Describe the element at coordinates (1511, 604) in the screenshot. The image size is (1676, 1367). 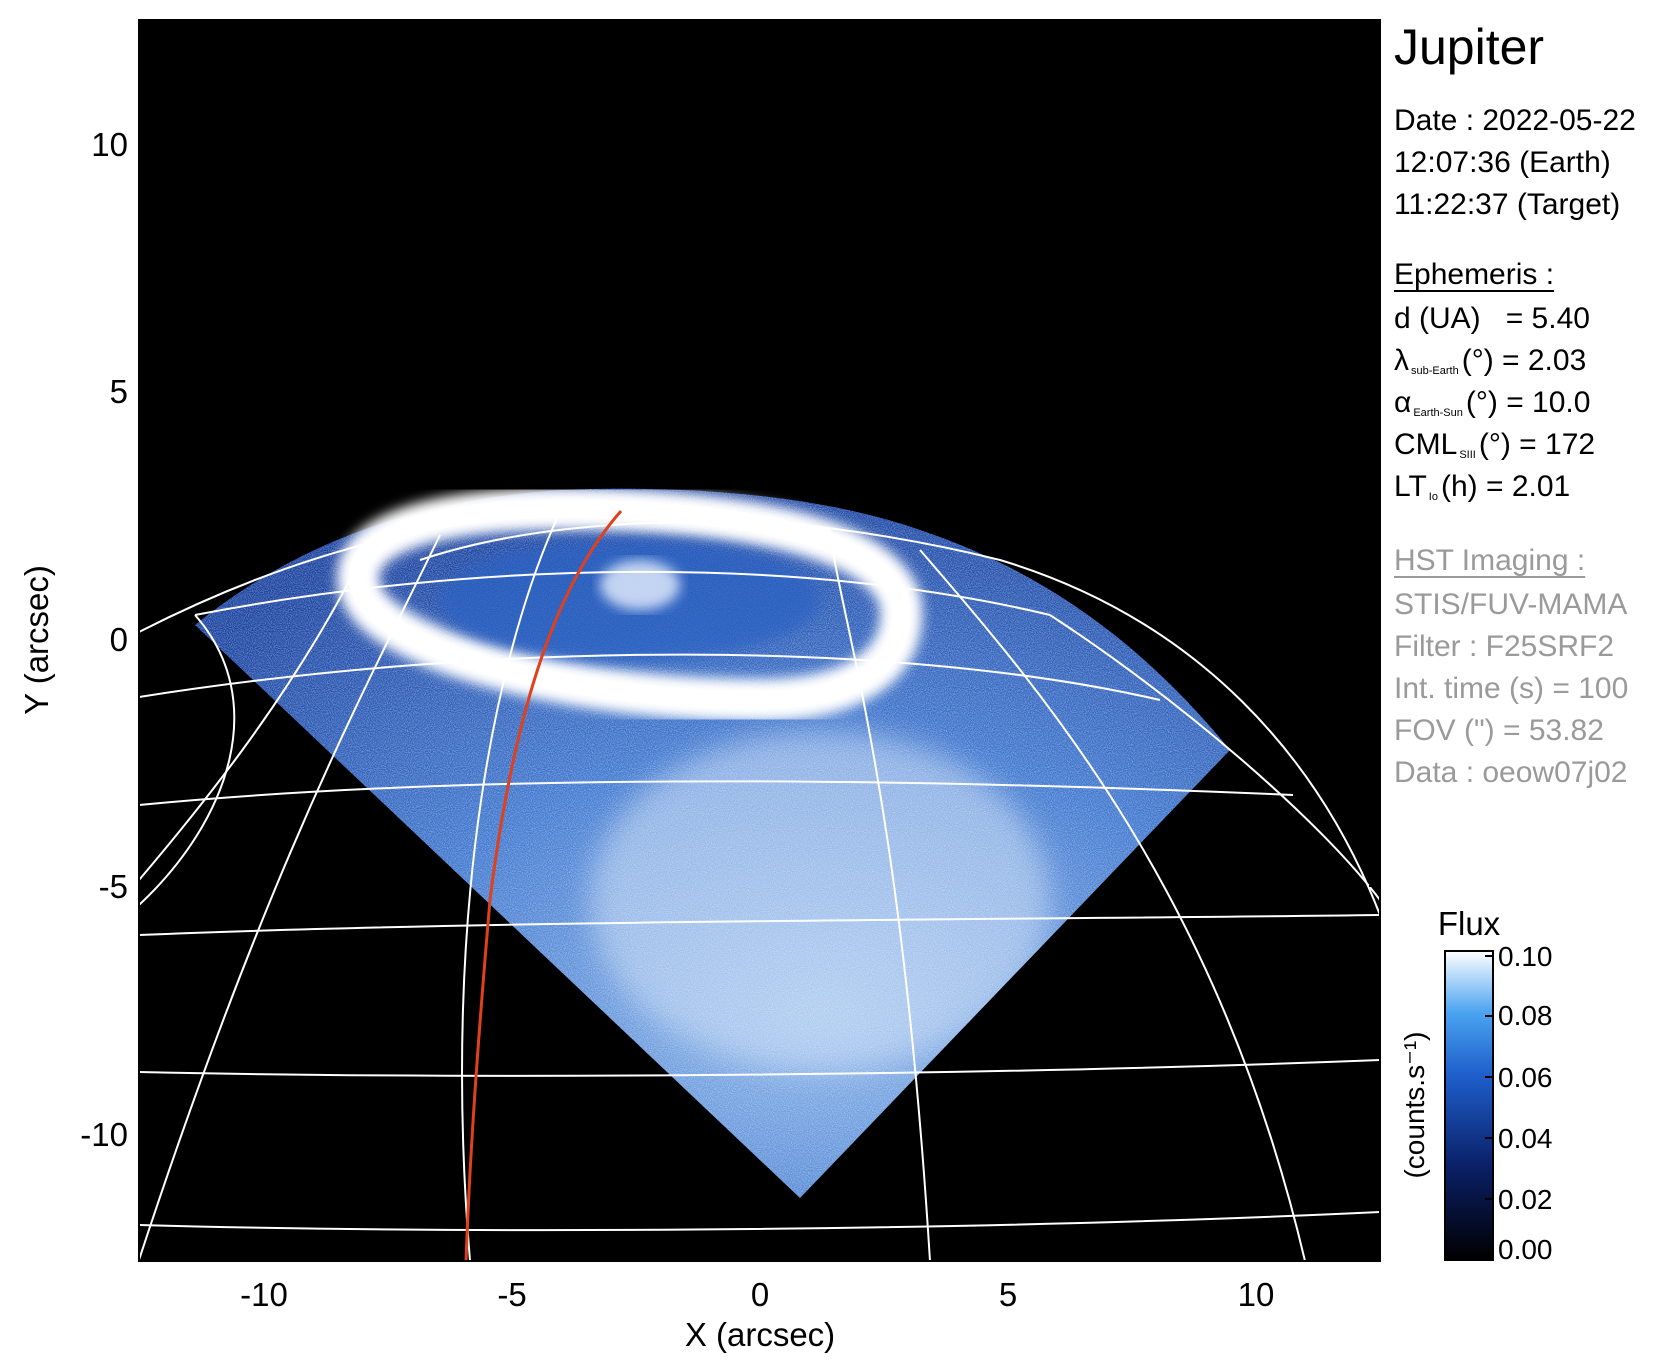
I see `hst-instrument: STIS/FUV-MAMA` at that location.